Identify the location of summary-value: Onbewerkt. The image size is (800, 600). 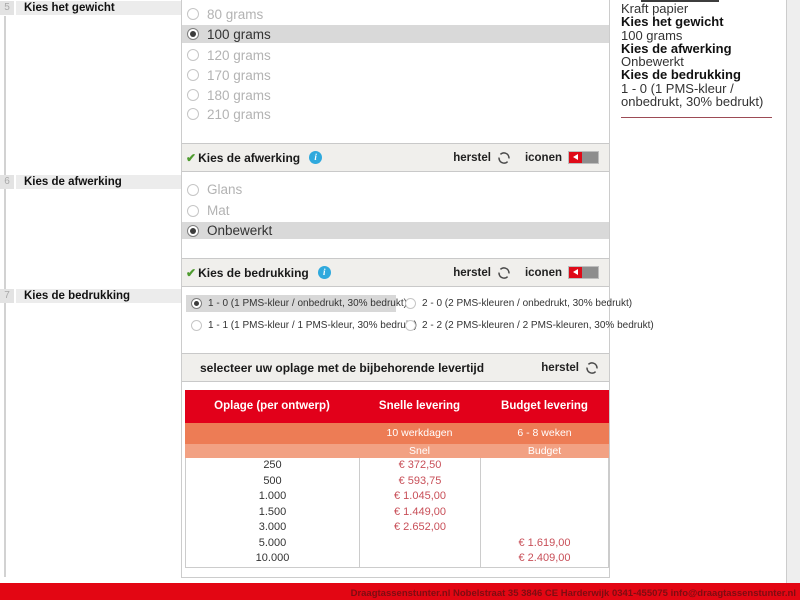
(652, 62).